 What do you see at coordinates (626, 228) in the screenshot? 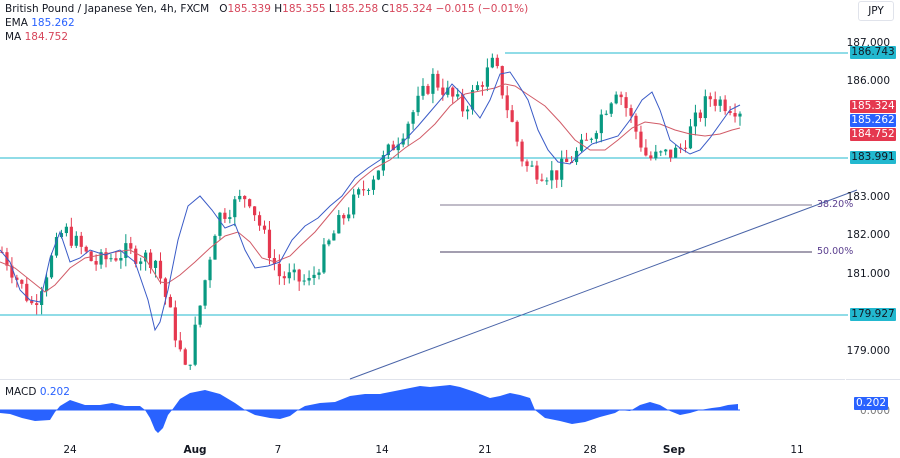
I see `fibonacci-retracement` at bounding box center [626, 228].